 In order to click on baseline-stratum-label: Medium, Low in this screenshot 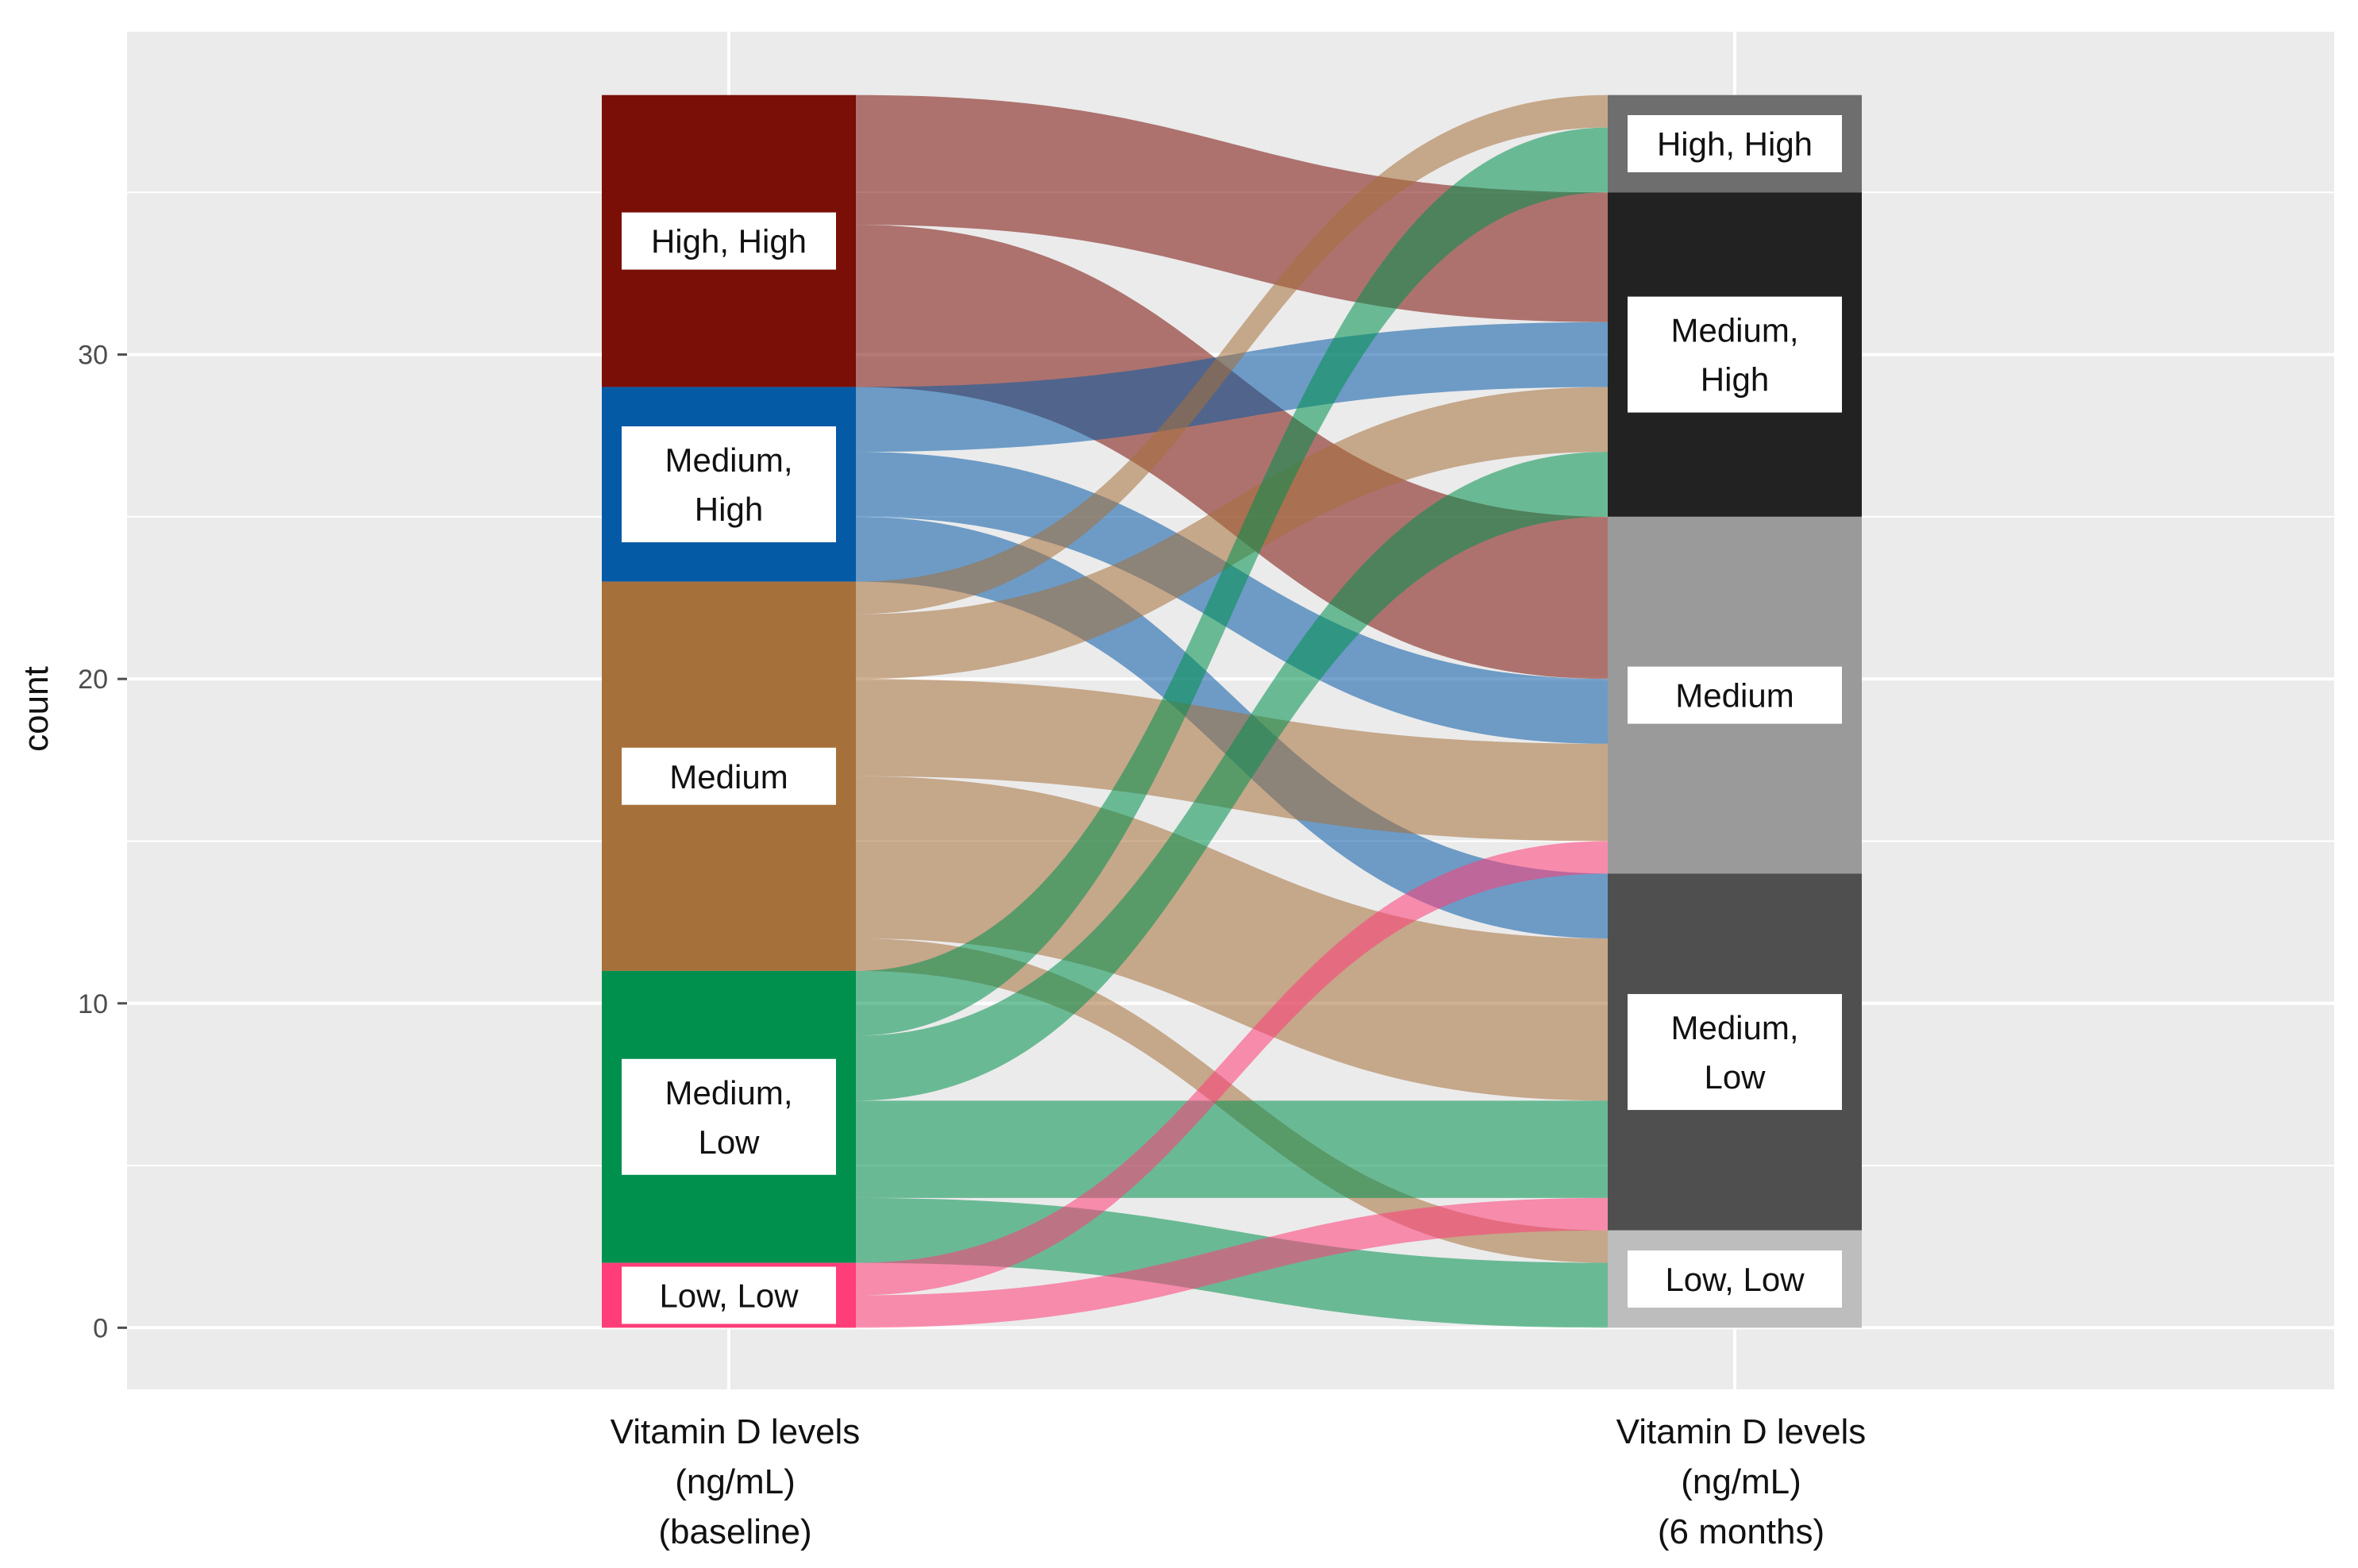, I will do `click(728, 1117)`.